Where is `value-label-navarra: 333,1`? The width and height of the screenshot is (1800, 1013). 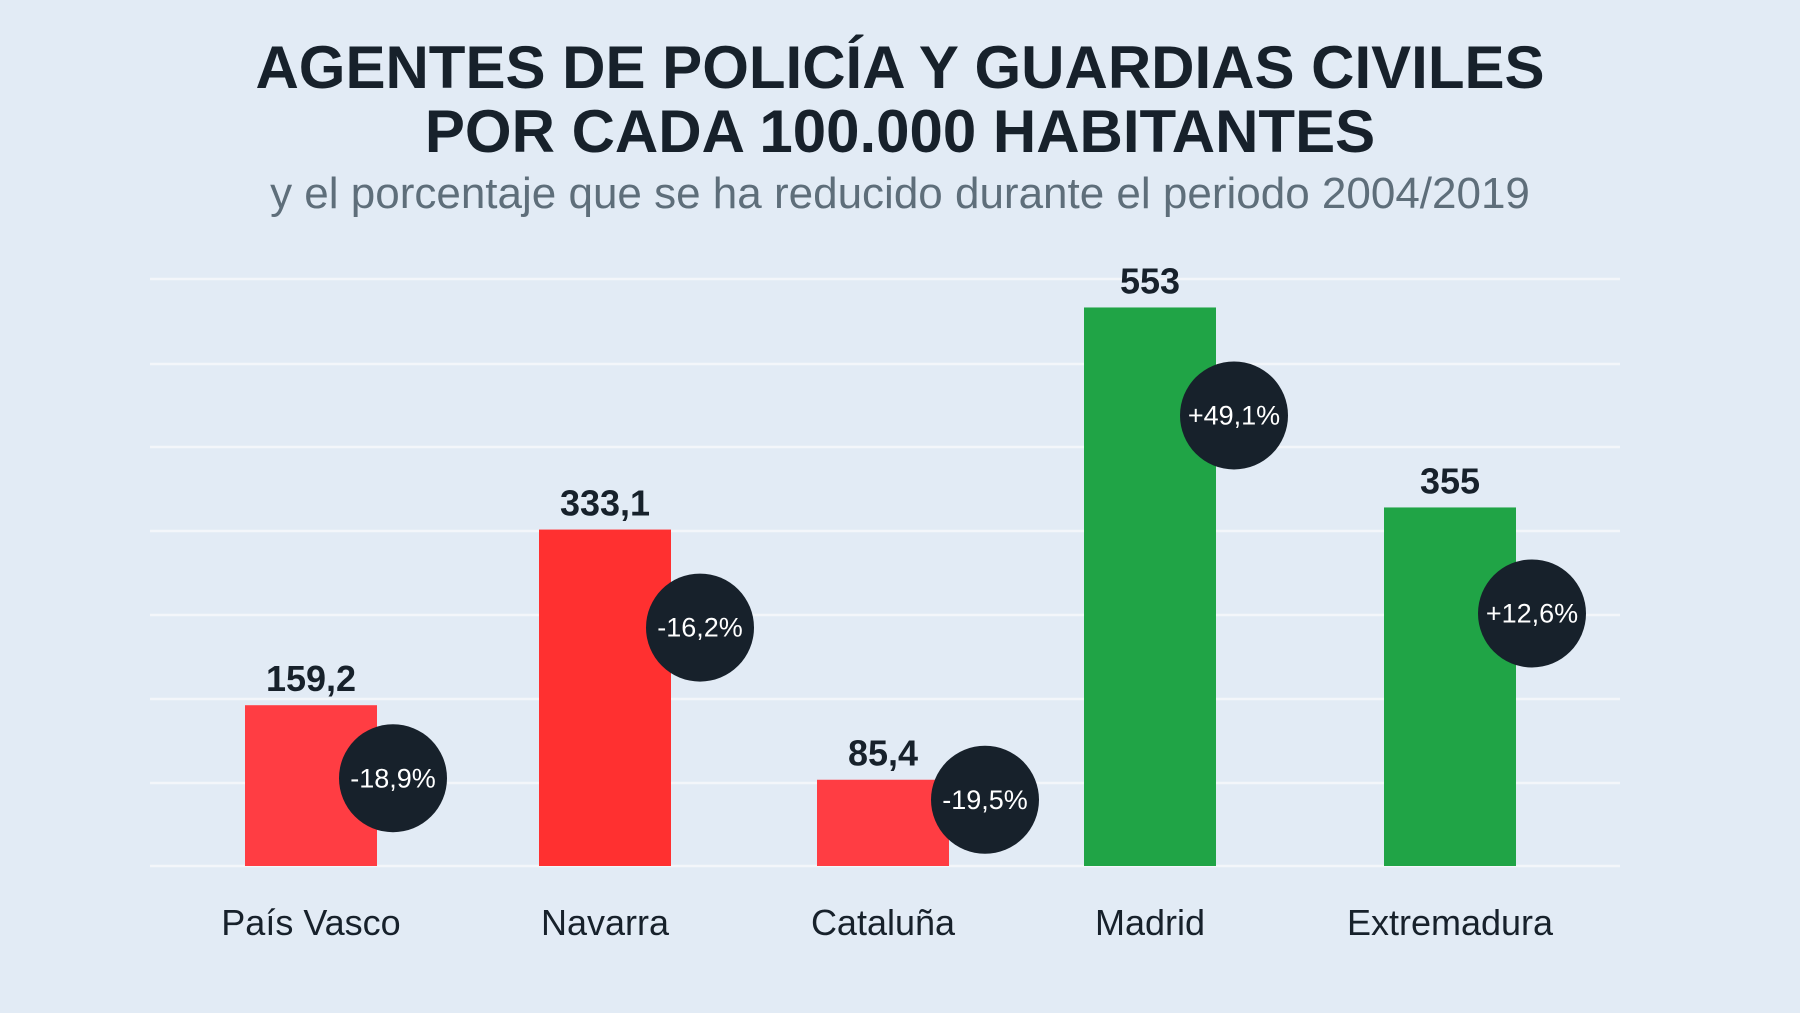
value-label-navarra: 333,1 is located at coordinates (605, 503).